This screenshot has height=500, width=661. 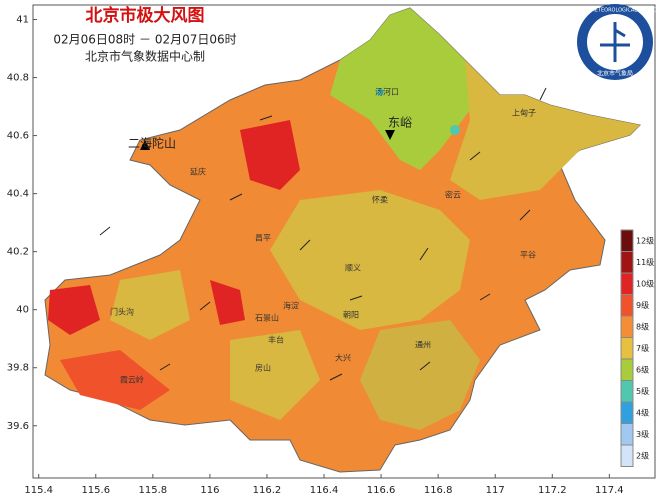 I want to click on title: 北京市极大风图, so click(x=145, y=15).